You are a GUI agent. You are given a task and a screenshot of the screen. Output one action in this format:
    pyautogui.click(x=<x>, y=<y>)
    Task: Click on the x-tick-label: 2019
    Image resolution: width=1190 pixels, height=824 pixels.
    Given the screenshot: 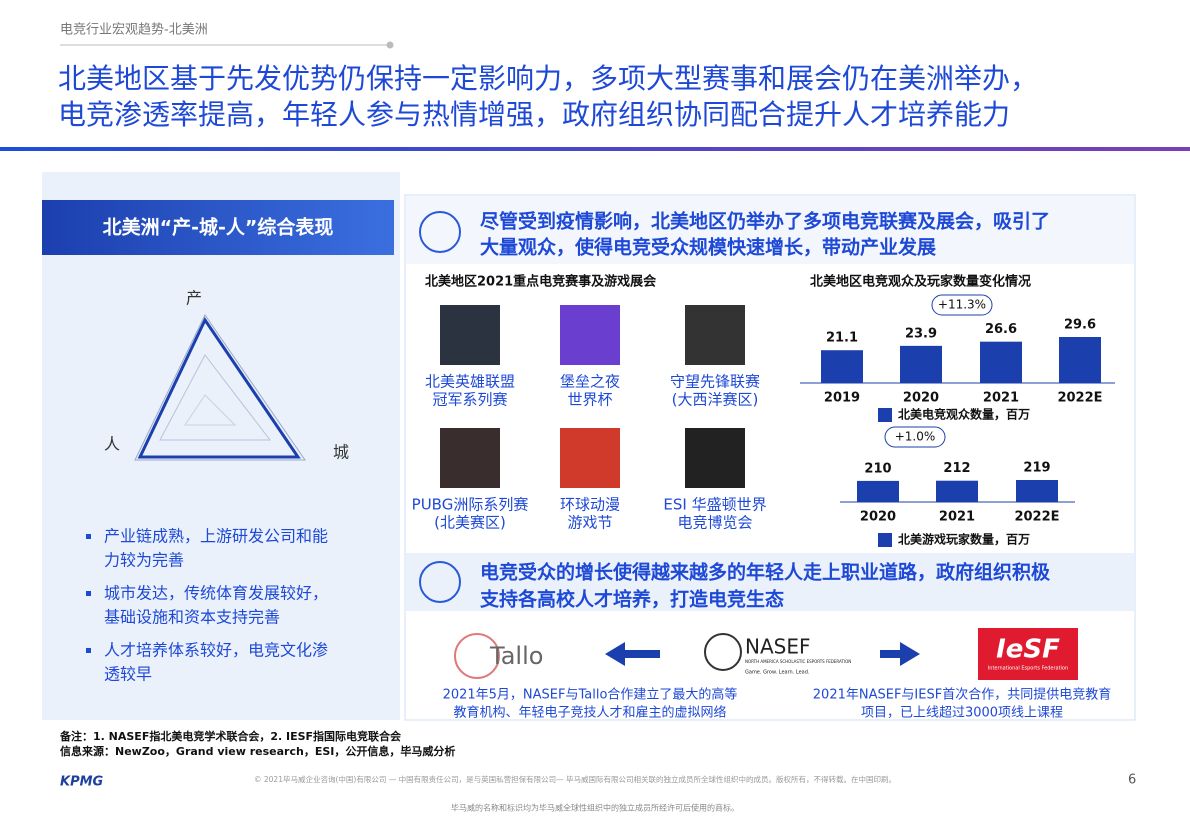 What is the action you would take?
    pyautogui.click(x=842, y=398)
    